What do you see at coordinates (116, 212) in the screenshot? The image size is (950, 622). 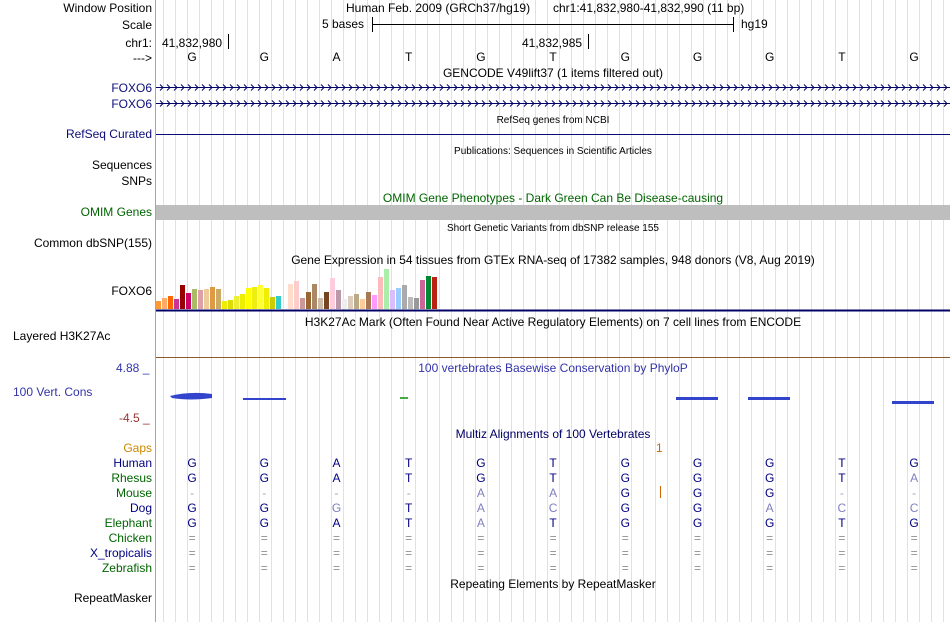 I see `omim-label: OMIM Genes` at bounding box center [116, 212].